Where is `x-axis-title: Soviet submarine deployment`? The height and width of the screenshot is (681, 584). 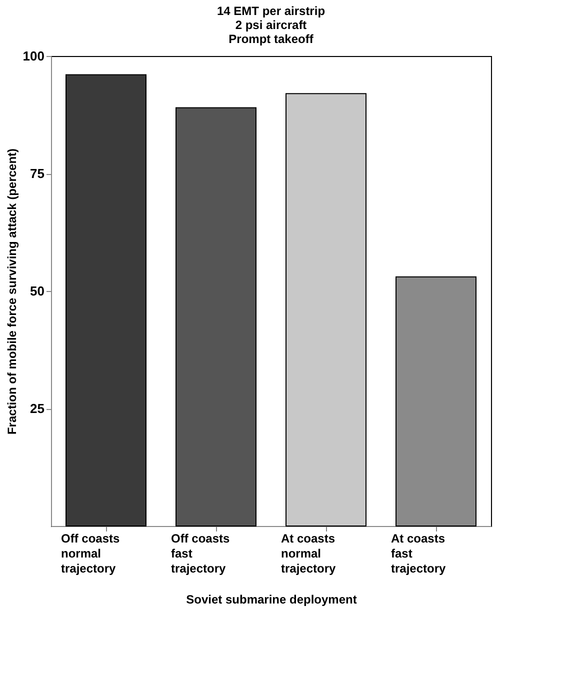
x-axis-title: Soviet submarine deployment is located at coordinates (271, 599).